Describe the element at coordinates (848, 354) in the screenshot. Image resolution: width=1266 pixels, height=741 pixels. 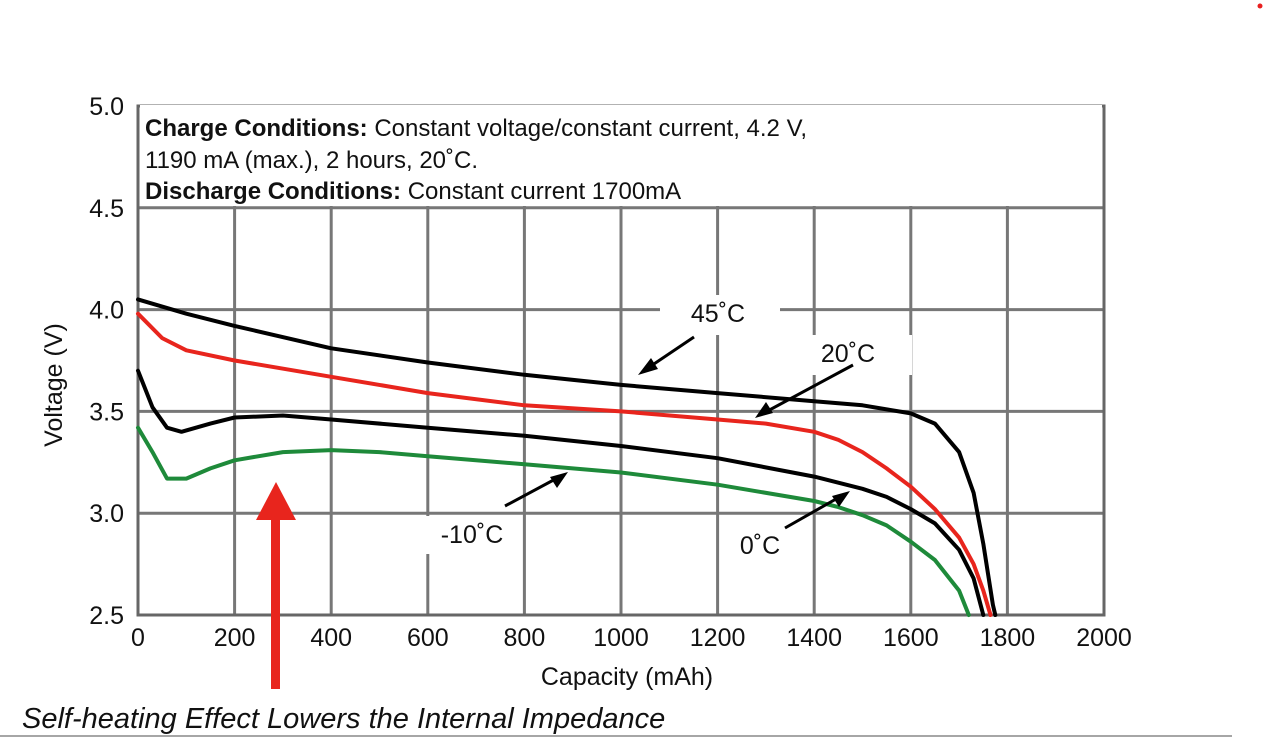
I see `label-20c: 20˚C` at that location.